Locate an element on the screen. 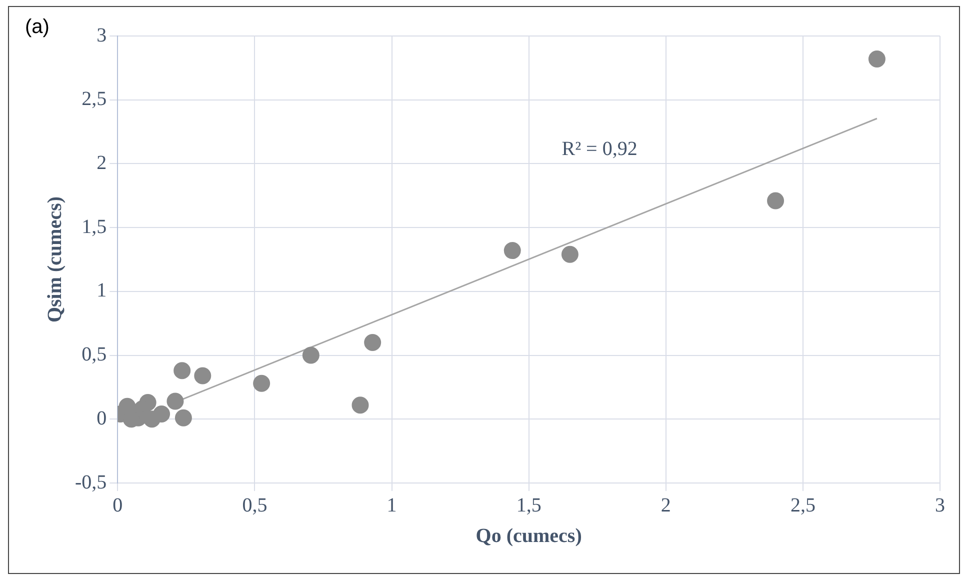  y-tick-label: -0,5 is located at coordinates (90, 482).